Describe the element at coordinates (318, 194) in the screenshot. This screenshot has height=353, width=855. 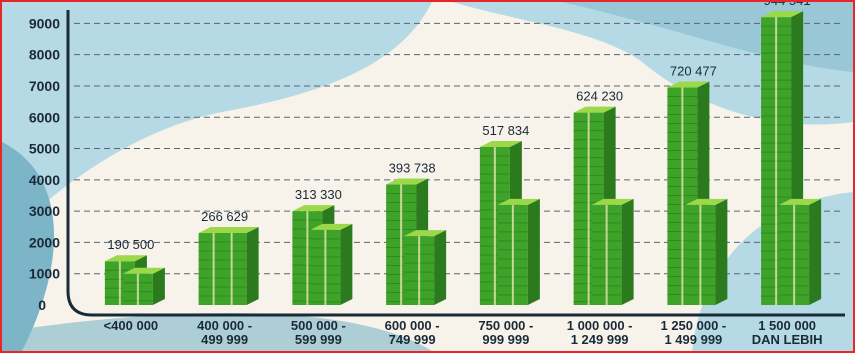
I see `value-label: 313 330` at that location.